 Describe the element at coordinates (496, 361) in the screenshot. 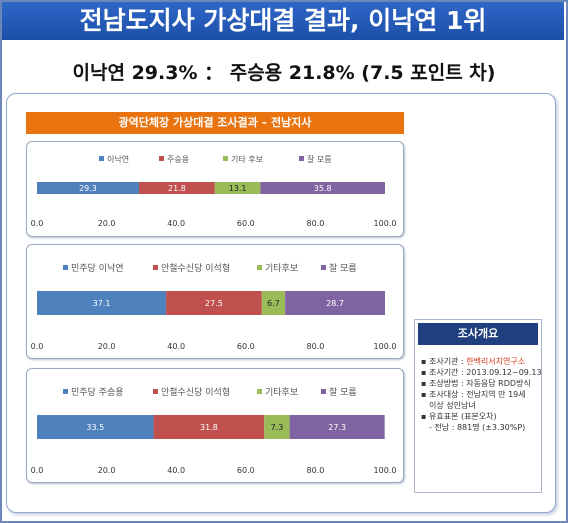

I see `summary-value: 한백리서치연구소` at that location.